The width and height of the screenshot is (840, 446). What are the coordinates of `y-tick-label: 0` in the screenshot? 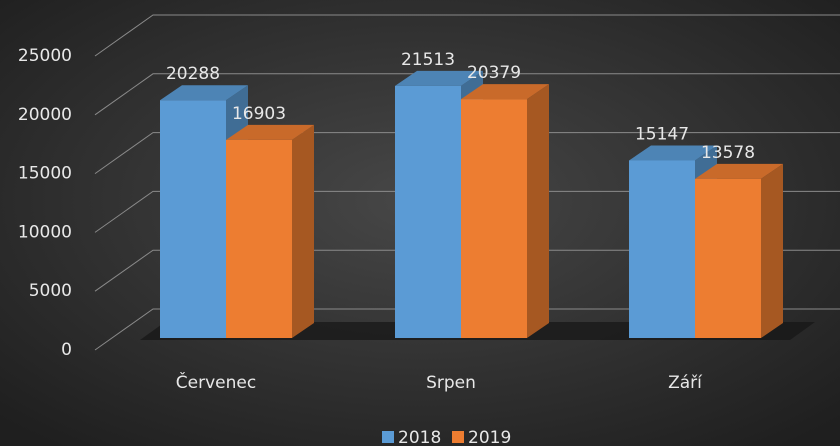 It's located at (66, 350).